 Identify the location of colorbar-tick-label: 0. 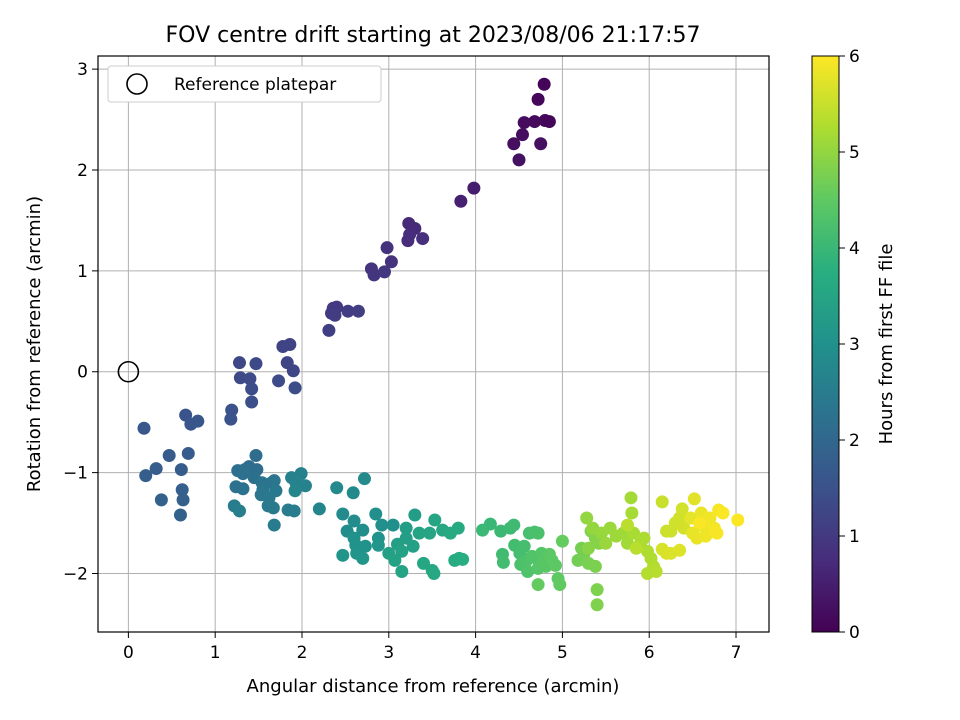
(854, 633).